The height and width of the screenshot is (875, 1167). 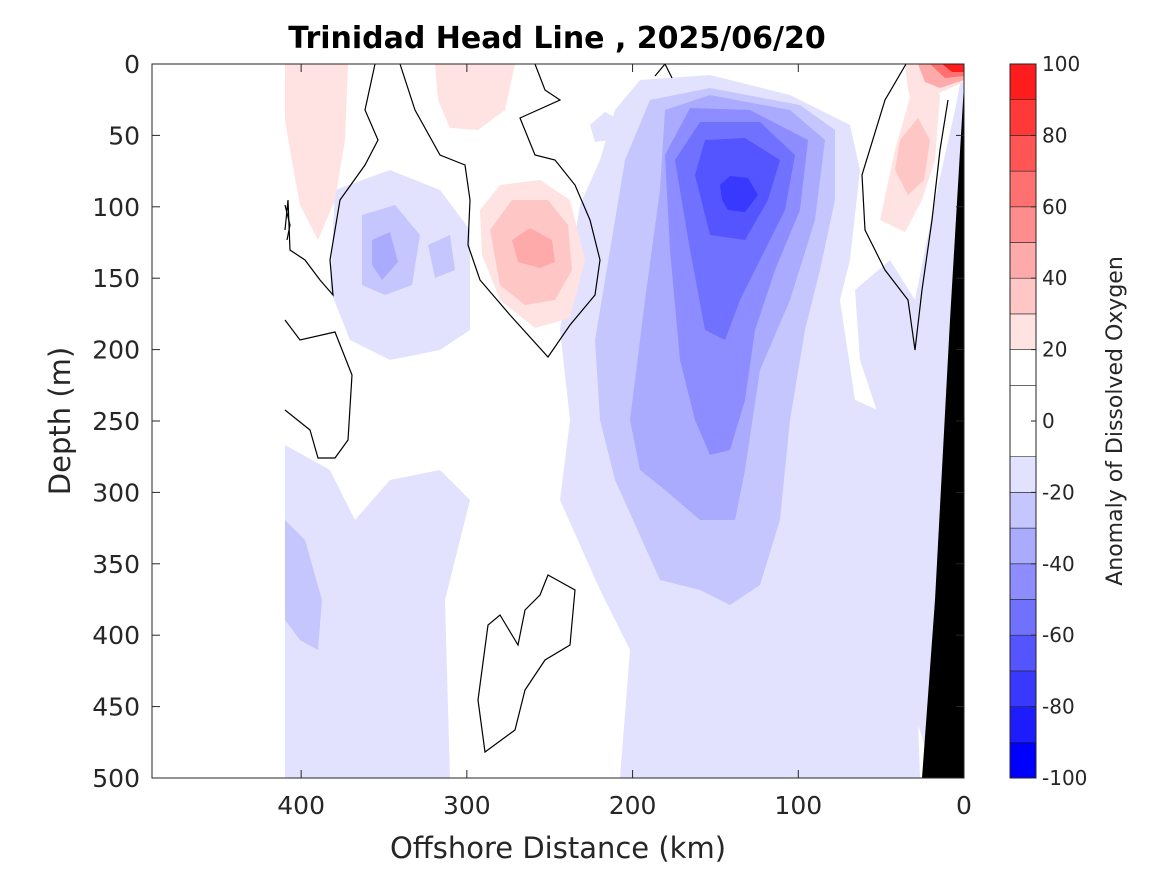 What do you see at coordinates (1058, 564) in the screenshot?
I see `colorbar-tick-label: -40` at bounding box center [1058, 564].